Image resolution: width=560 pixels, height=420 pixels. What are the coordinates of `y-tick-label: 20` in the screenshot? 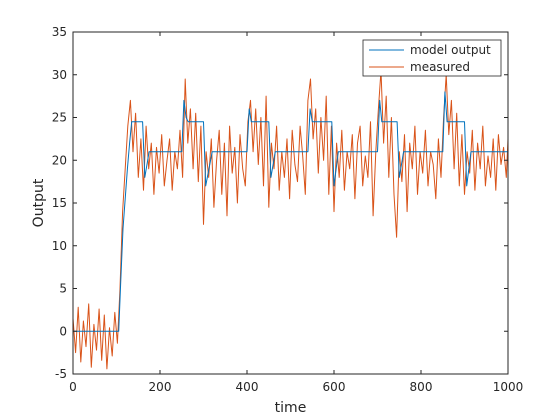 It's located at (59, 160).